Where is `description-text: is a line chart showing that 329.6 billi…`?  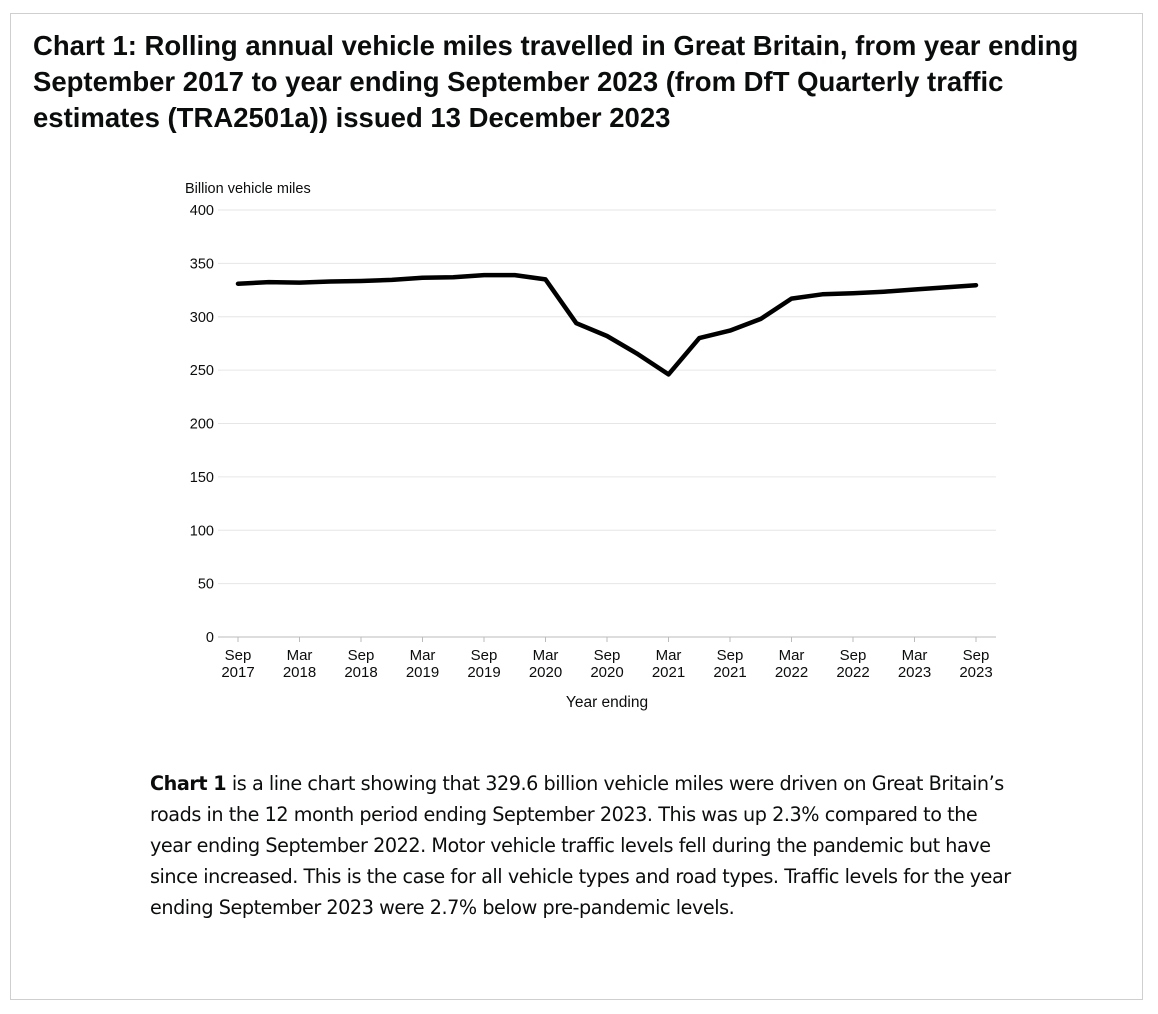 description-text: is a line chart showing that 329.6 billi… is located at coordinates (580, 845).